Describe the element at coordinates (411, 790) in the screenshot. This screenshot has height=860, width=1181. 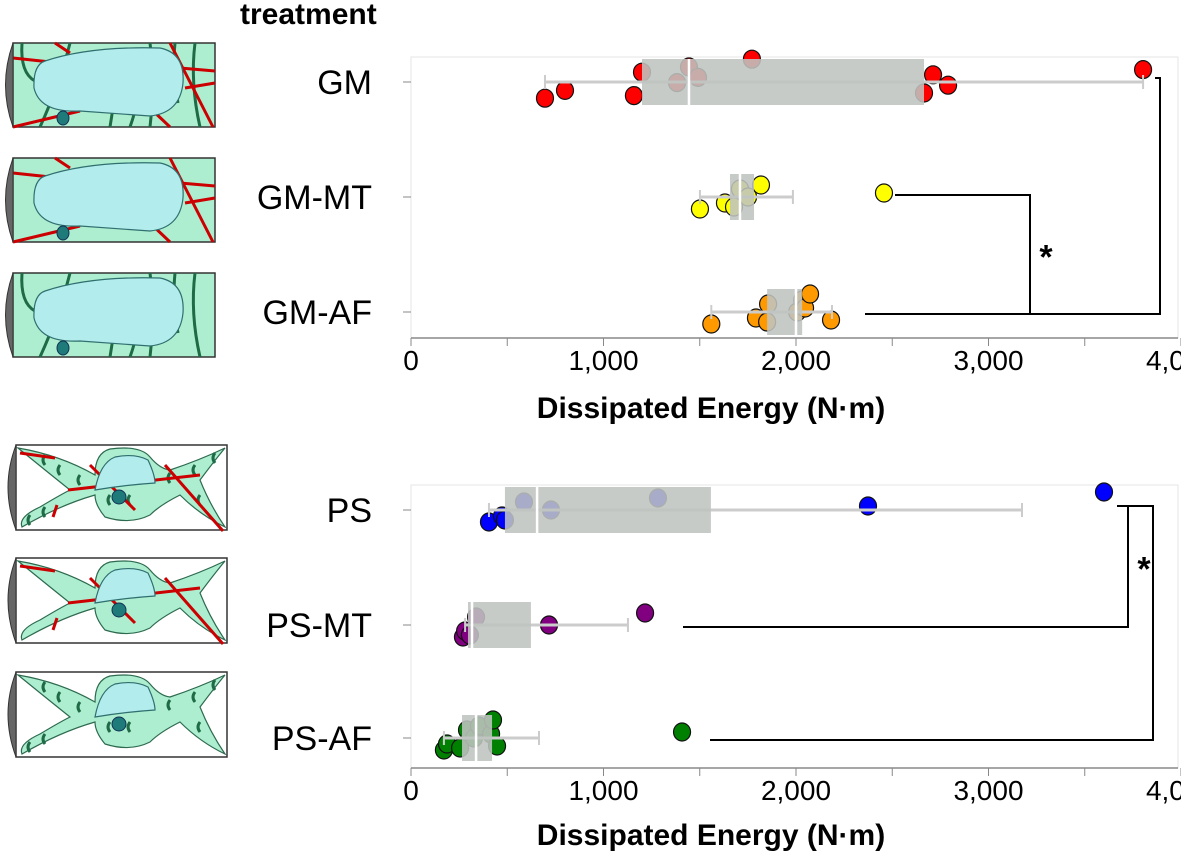
I see `x-tick-label: 0` at that location.